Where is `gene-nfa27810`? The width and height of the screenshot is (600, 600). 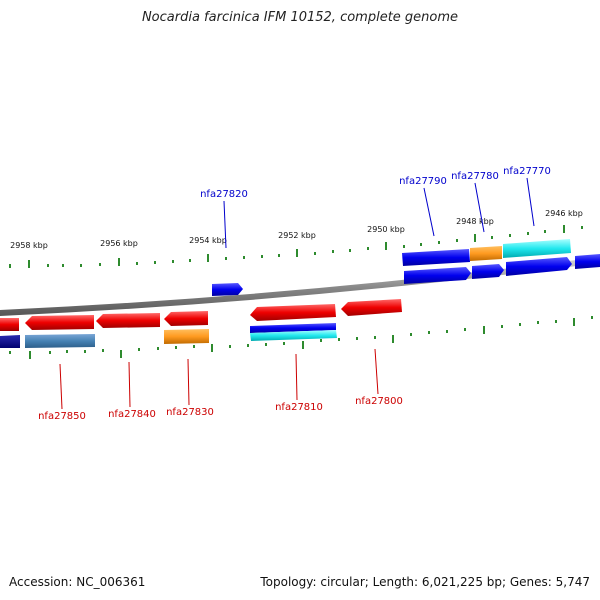
gene-nfa27810 is located at coordinates (293, 312).